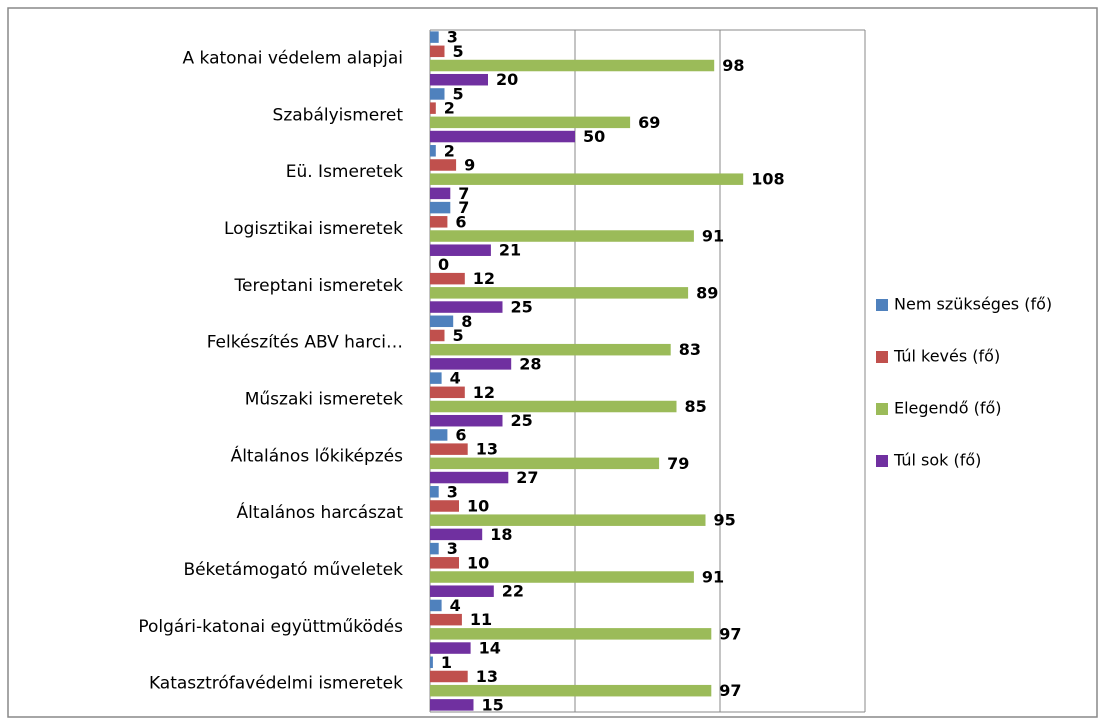  I want to click on data-label: 15, so click(493, 704).